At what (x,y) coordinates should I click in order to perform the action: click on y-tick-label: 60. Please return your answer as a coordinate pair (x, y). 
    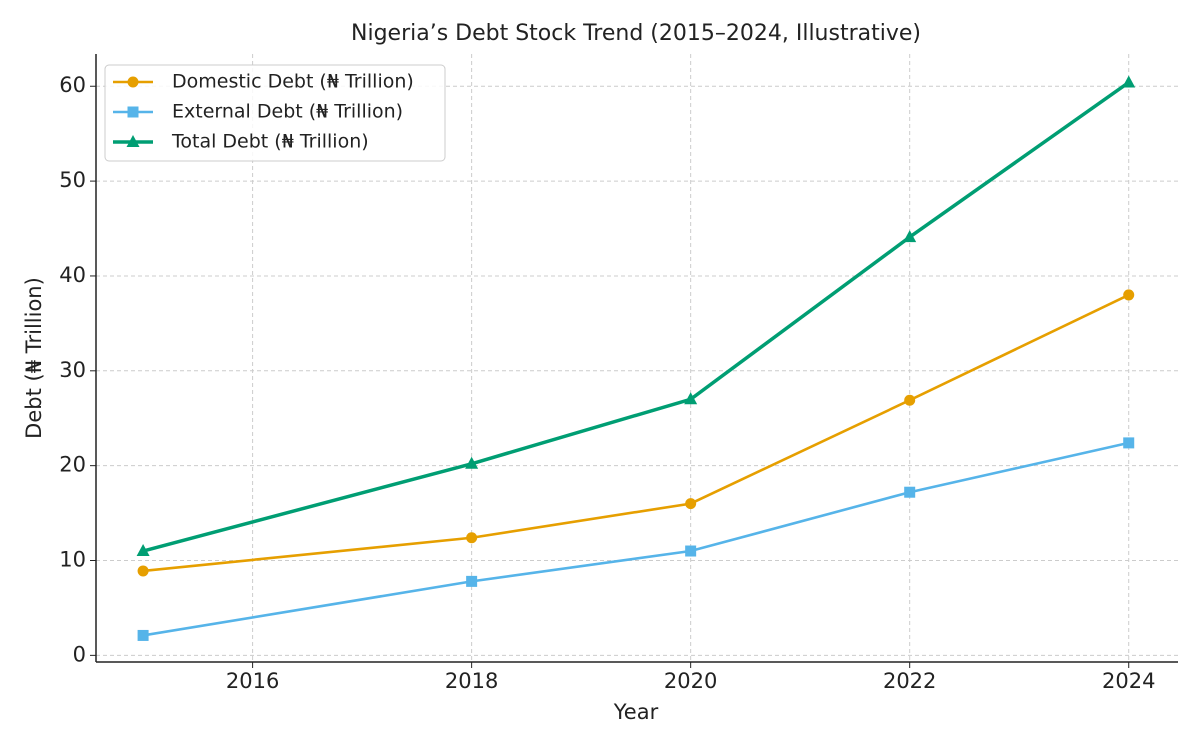
    Looking at the image, I should click on (72, 85).